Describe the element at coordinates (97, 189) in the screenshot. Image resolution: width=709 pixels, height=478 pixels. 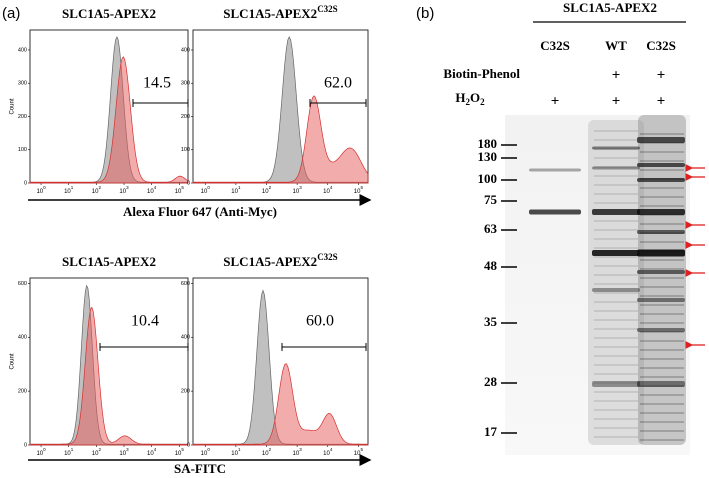
I see `x-tick-label: 10²` at that location.